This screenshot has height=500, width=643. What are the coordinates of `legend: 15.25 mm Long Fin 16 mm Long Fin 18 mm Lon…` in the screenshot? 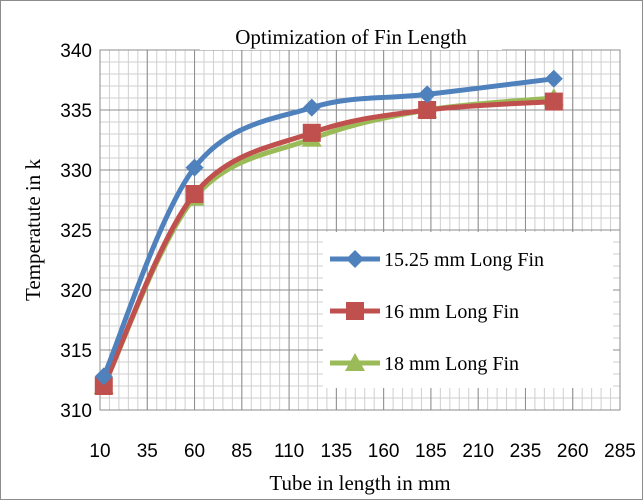 It's located at (468, 310).